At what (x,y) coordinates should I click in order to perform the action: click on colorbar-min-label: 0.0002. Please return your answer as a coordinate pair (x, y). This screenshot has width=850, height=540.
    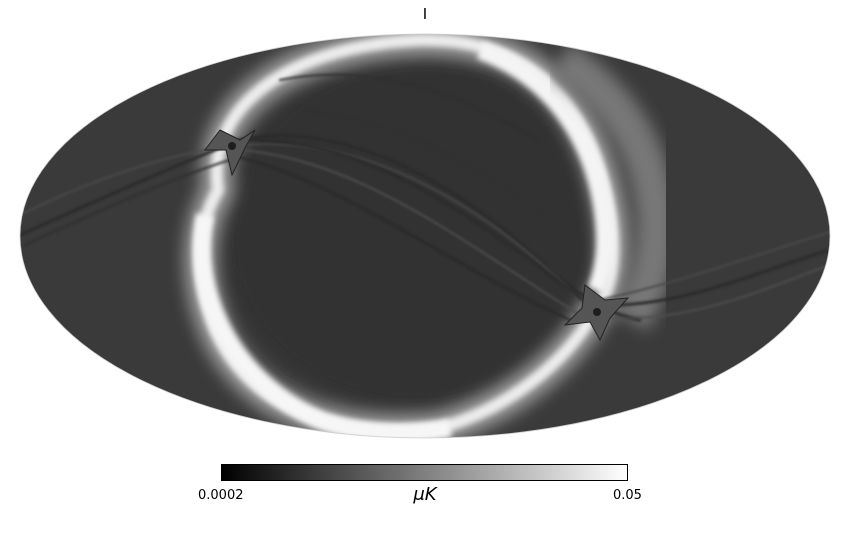
    Looking at the image, I should click on (221, 495).